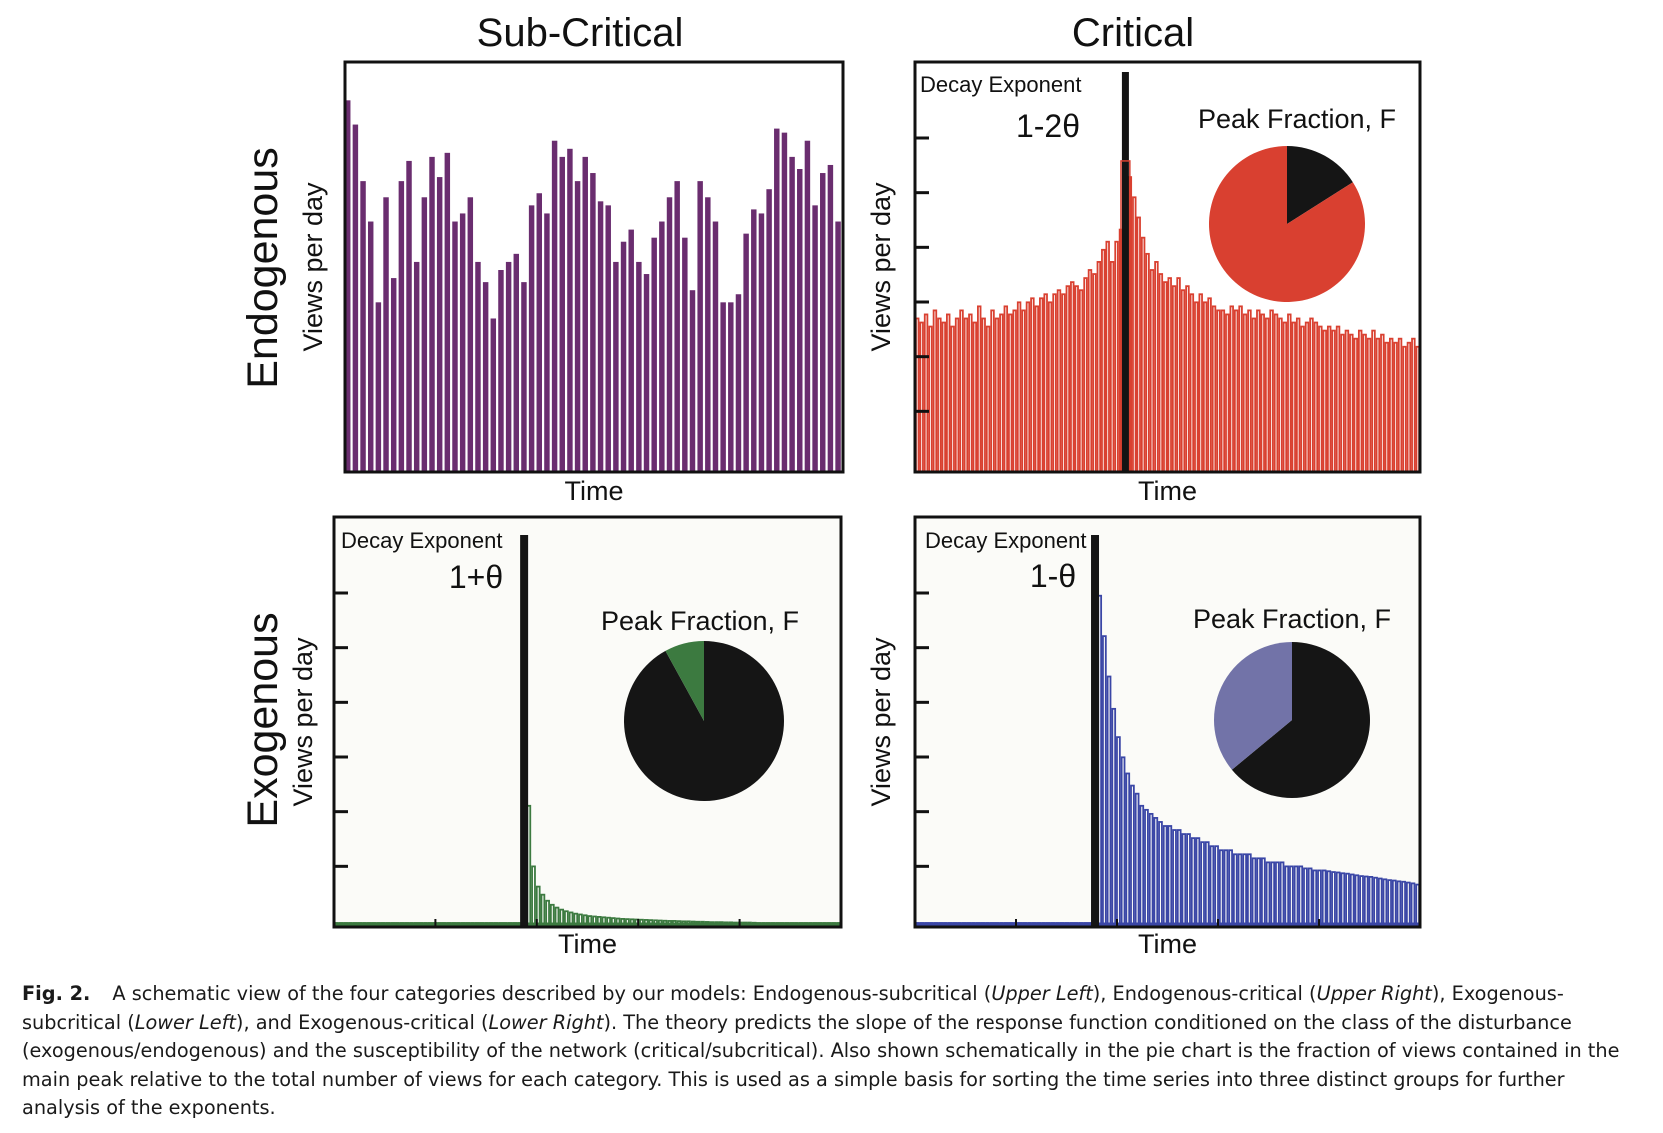 The width and height of the screenshot is (1663, 1133). What do you see at coordinates (1133, 33) in the screenshot?
I see `column-title-critical: Critical` at bounding box center [1133, 33].